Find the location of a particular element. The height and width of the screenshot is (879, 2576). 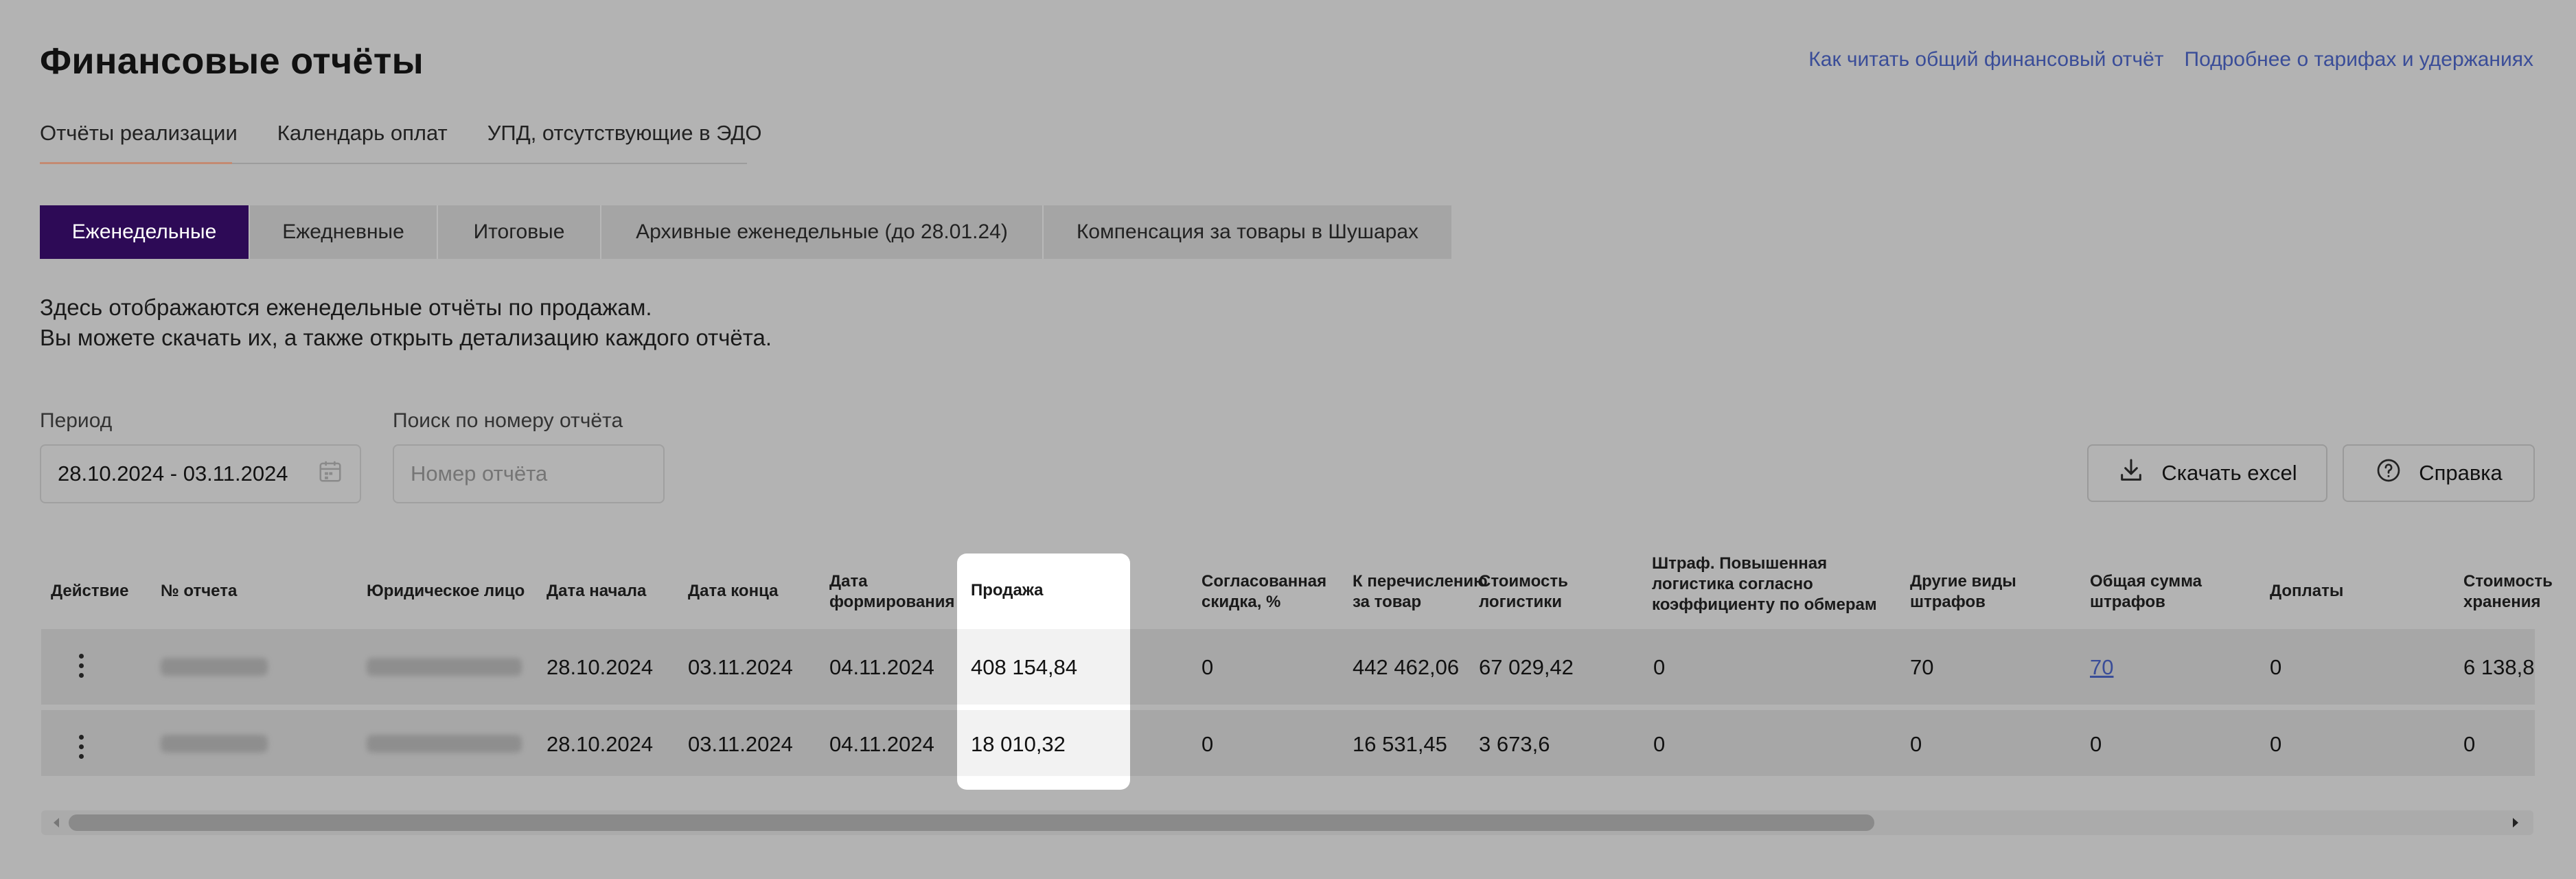

col-formed-date-line1: Дата is located at coordinates (848, 581).